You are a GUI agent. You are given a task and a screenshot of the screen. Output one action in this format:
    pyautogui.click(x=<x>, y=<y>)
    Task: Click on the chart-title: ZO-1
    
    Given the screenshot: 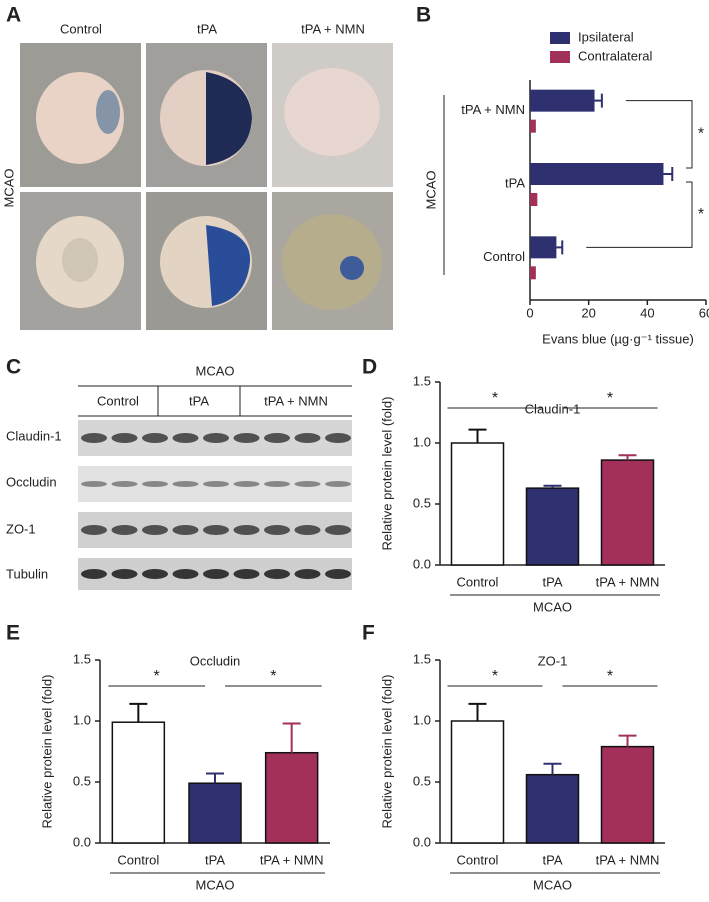 What is the action you would take?
    pyautogui.click(x=553, y=660)
    